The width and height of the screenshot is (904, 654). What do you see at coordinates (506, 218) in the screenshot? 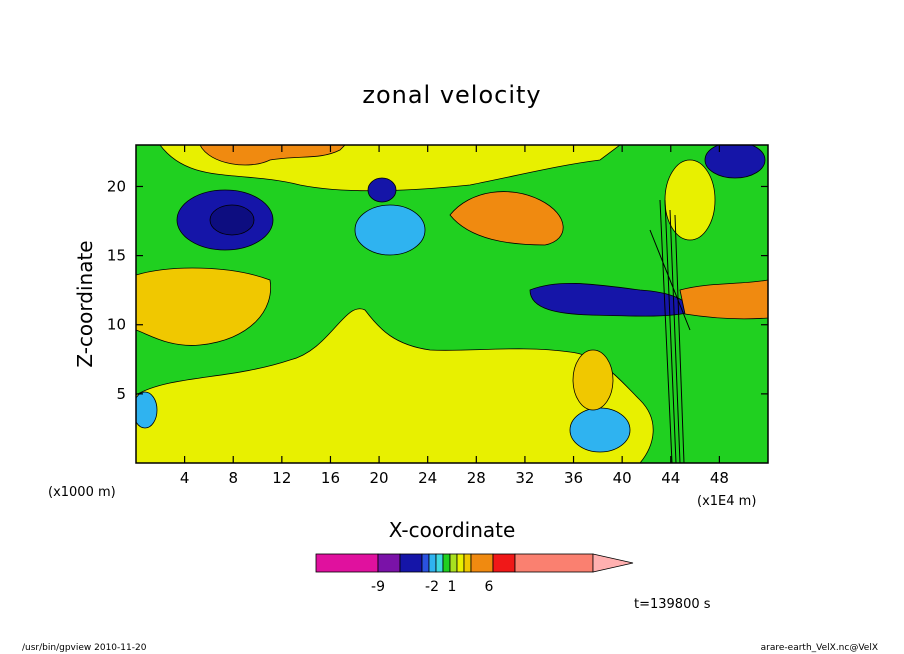
I see `field-orange-ridge` at bounding box center [506, 218].